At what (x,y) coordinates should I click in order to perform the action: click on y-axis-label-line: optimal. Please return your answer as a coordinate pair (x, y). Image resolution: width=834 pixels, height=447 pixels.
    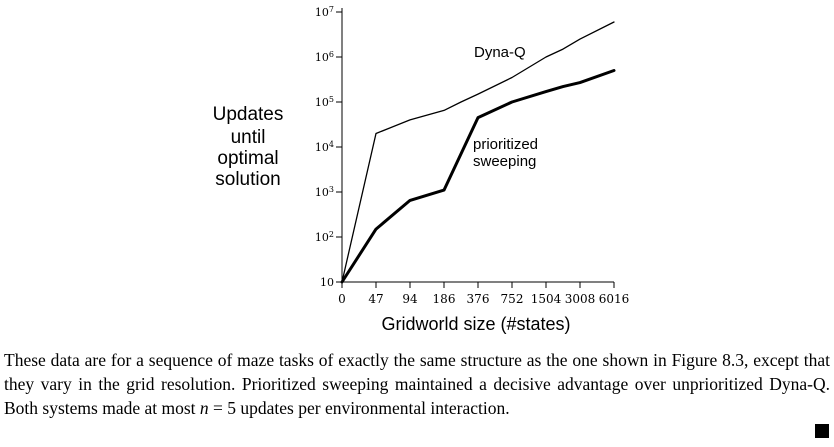
    Looking at the image, I should click on (248, 158).